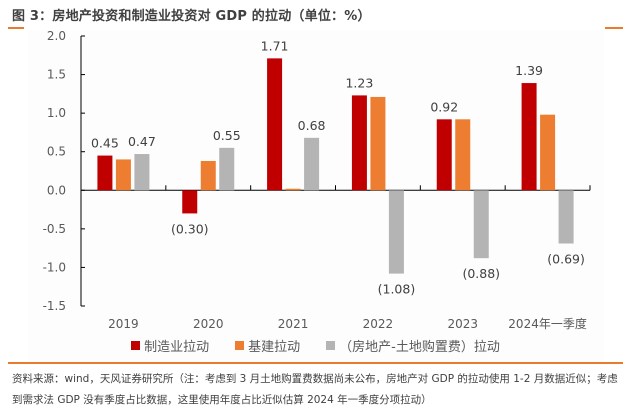 The width and height of the screenshot is (631, 413). What do you see at coordinates (64, 171) in the screenshot?
I see `y-axis: 2.0 1.5 1.0 0.5 0.0 -0.5 -1.0 -1.5` at bounding box center [64, 171].